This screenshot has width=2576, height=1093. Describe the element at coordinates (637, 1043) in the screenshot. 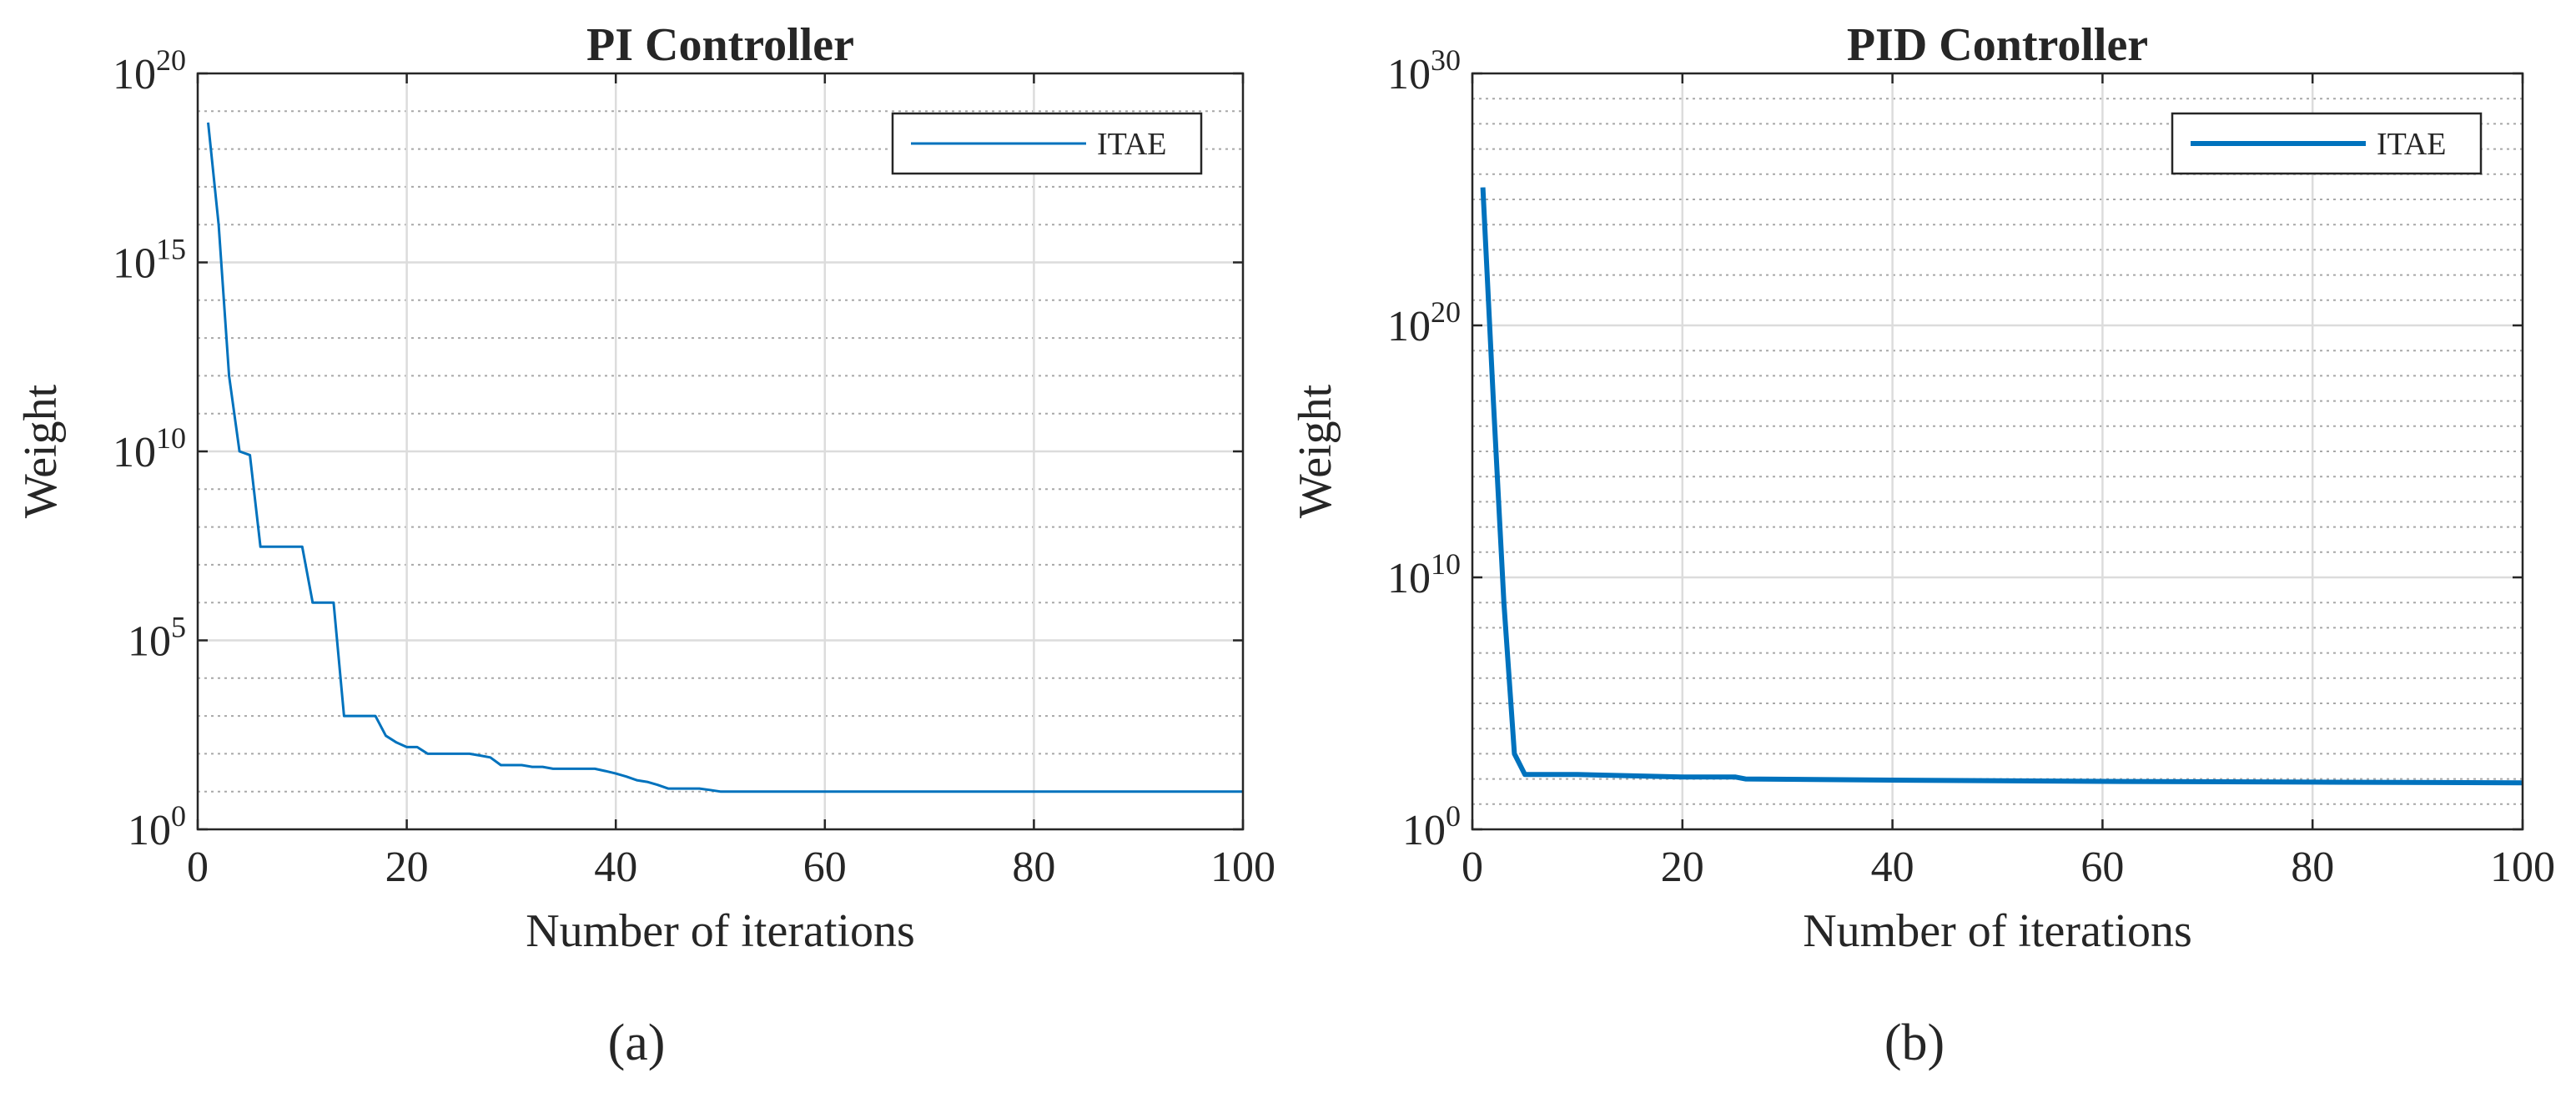

I see `panel-label-a: (a)` at that location.